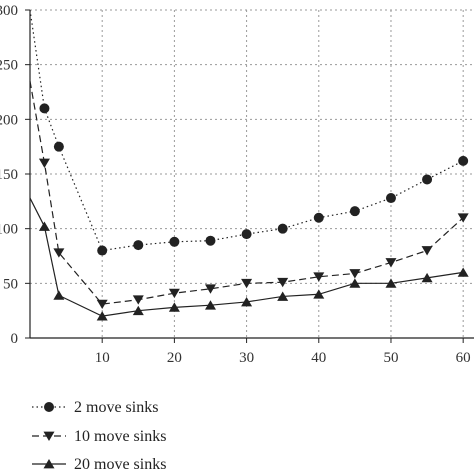 The width and height of the screenshot is (474, 474). What do you see at coordinates (120, 464) in the screenshot?
I see `legend-label: 20 move sinks` at bounding box center [120, 464].